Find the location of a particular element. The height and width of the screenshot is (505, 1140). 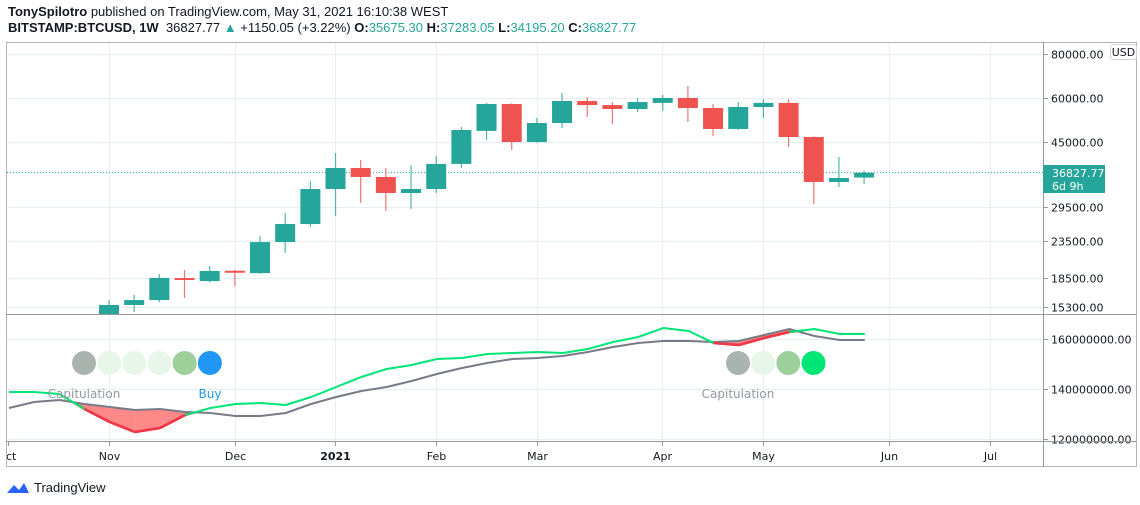

time-tick-label: Nov is located at coordinates (110, 456).